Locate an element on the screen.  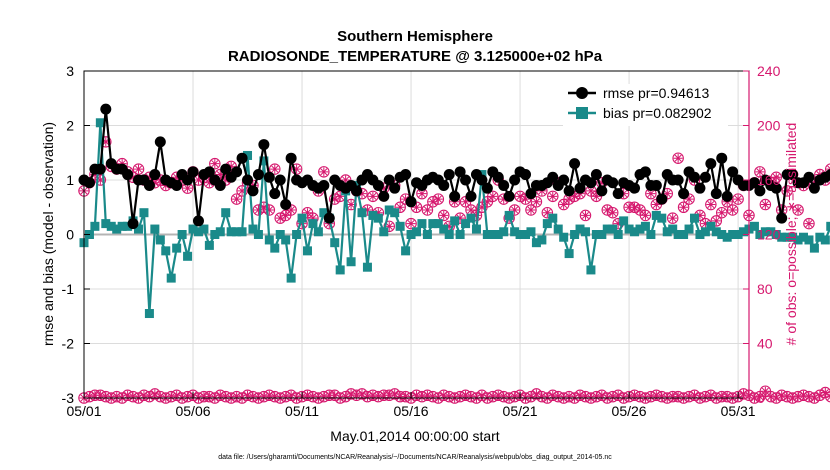
left-tick-label: 3 is located at coordinates (70, 71).